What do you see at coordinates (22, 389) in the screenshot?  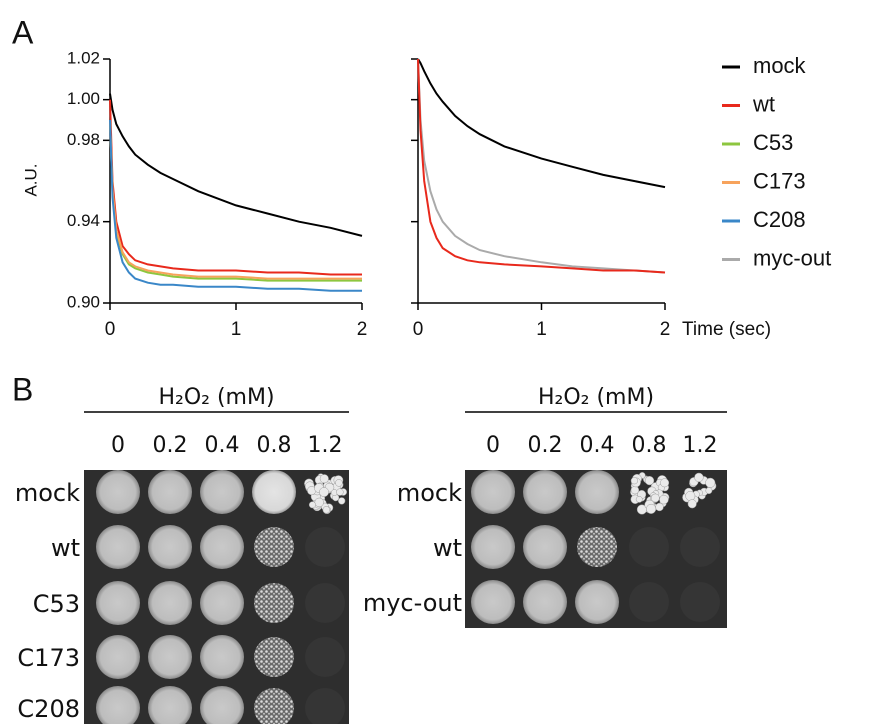 I see `panel-label: B` at bounding box center [22, 389].